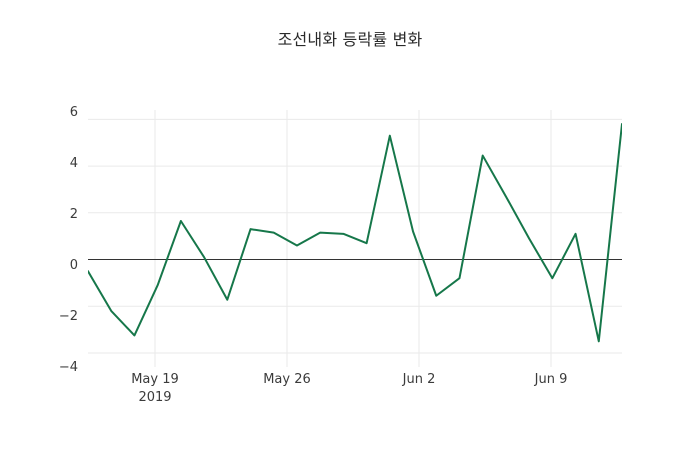  Describe the element at coordinates (419, 379) in the screenshot. I see `x-axis-tick-label: Jun 2` at that location.